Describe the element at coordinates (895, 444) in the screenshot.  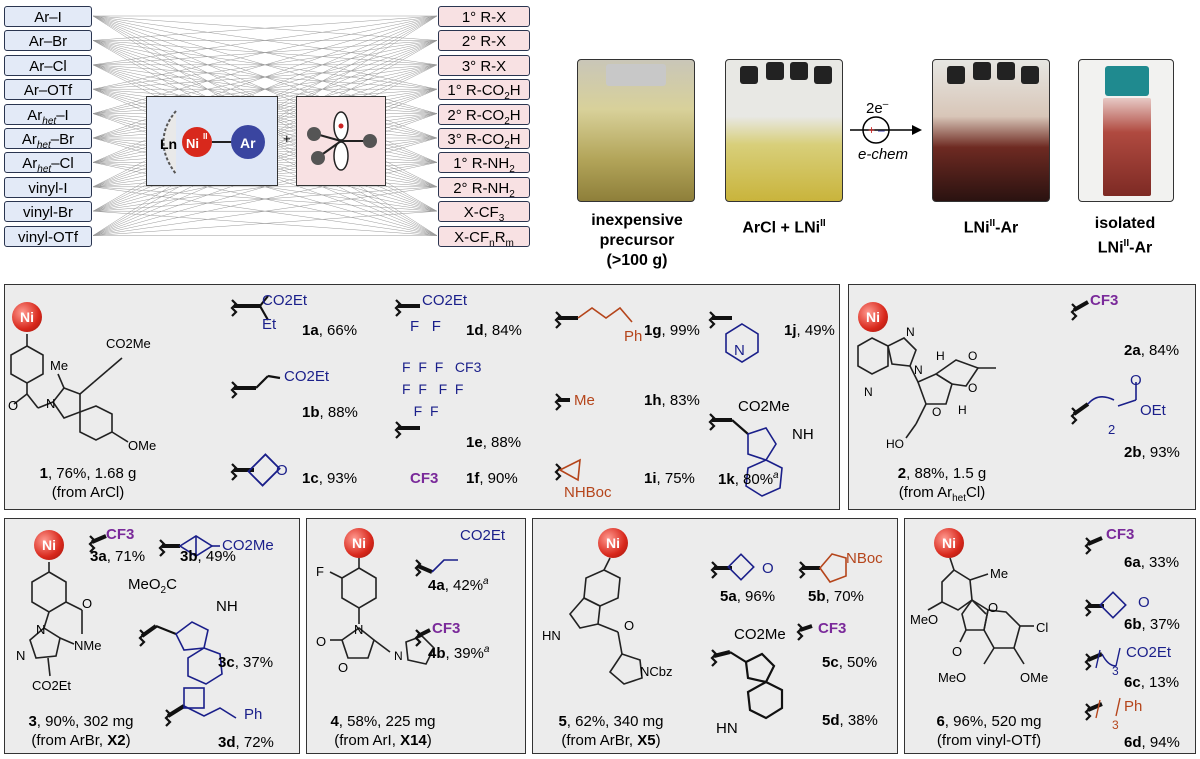
I see `label-ho: HO` at that location.